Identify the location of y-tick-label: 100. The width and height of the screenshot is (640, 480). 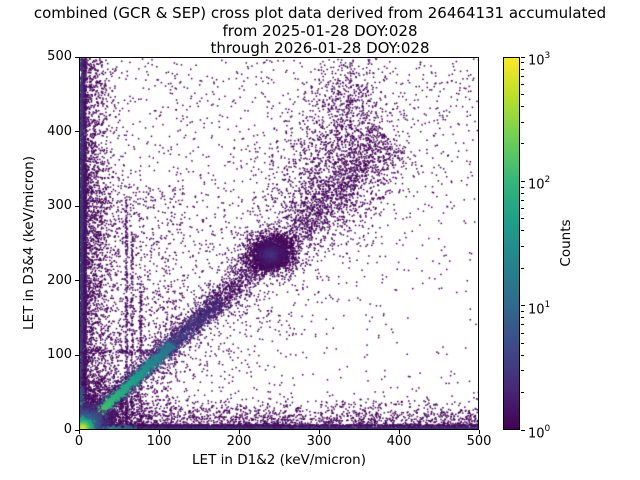
(59, 355).